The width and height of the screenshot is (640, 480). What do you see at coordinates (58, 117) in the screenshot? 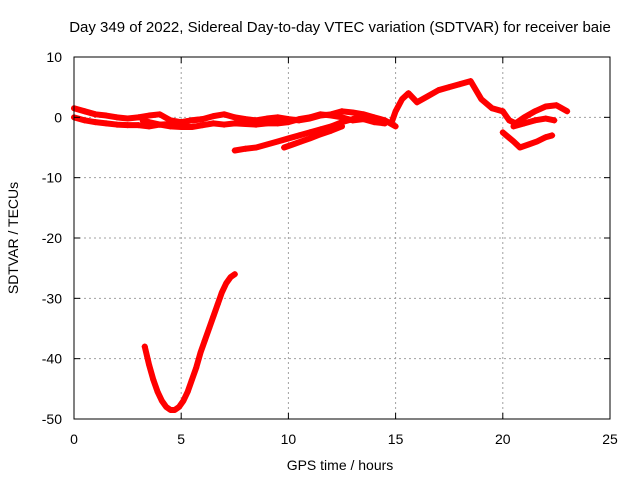
I see `y-tick-label: 0` at bounding box center [58, 117].